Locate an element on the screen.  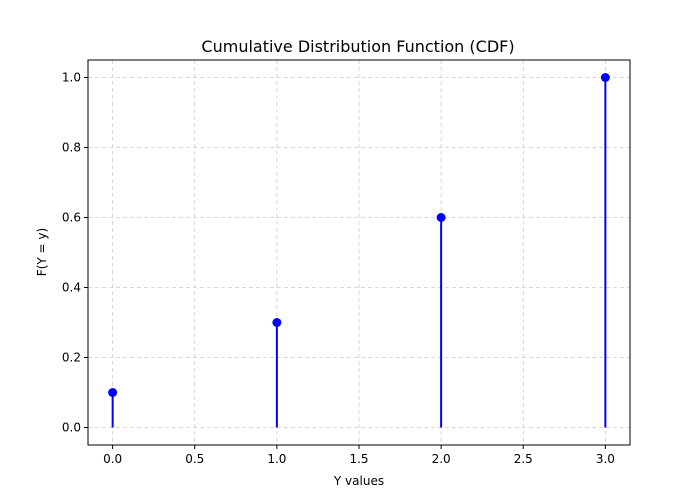
y-tick-label: 0.2 is located at coordinates (71, 358).